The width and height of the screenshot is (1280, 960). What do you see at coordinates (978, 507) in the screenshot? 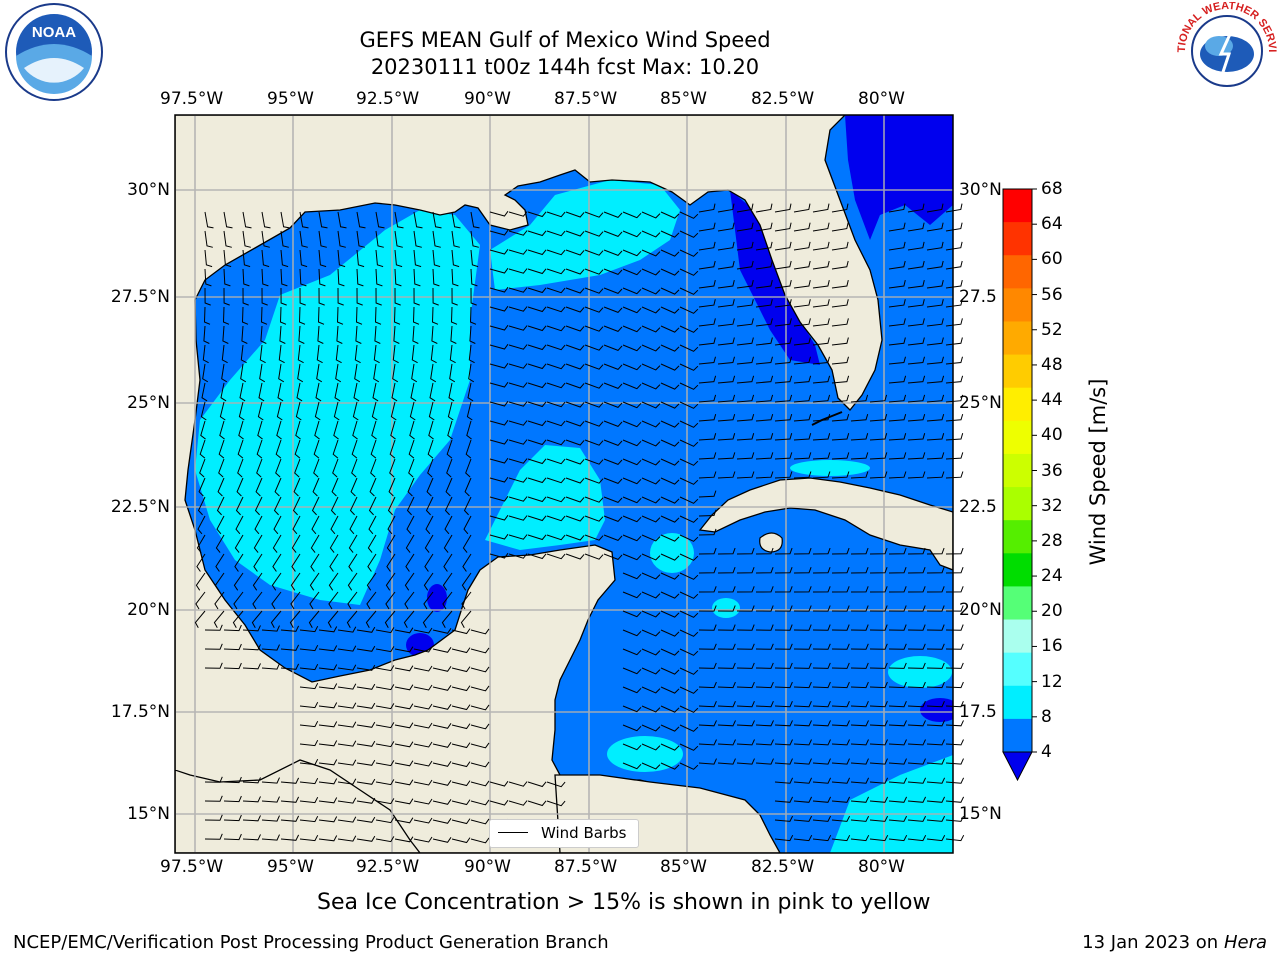
I see `lat-label-right-3: 22.5` at bounding box center [978, 507].